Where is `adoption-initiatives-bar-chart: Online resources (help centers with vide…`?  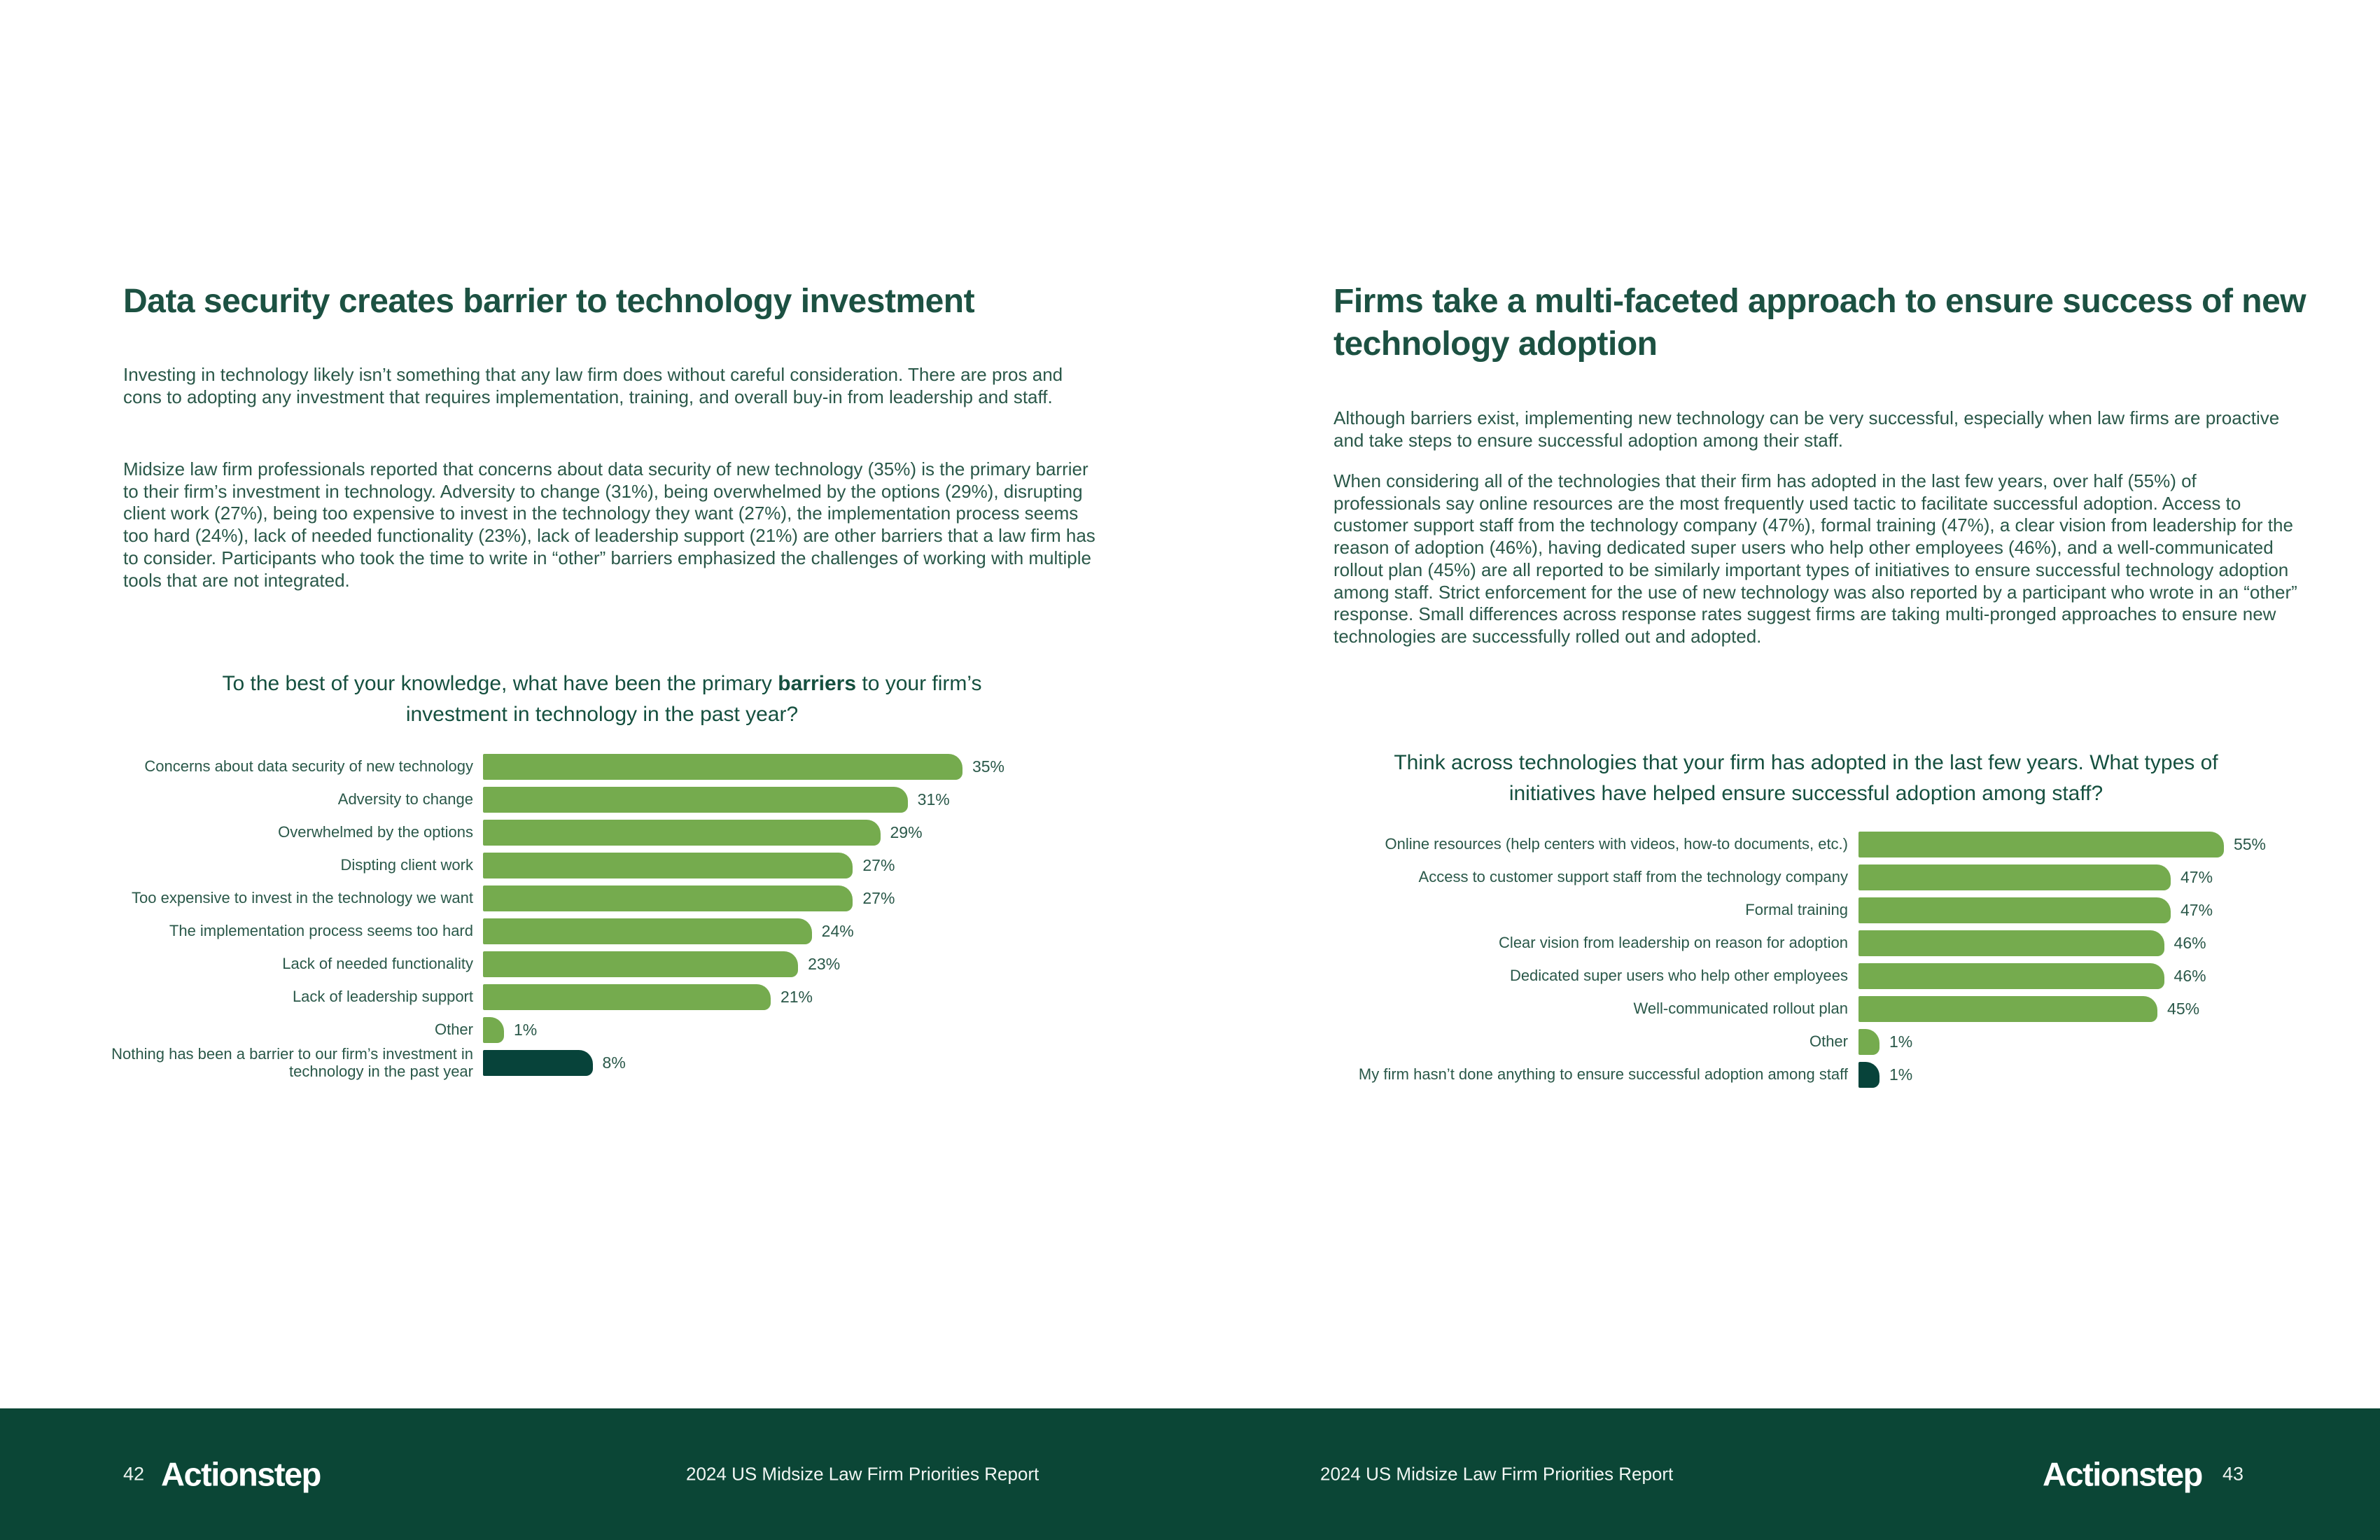 adoption-initiatives-bar-chart: Online resources (help centers with vide… is located at coordinates (1789, 959).